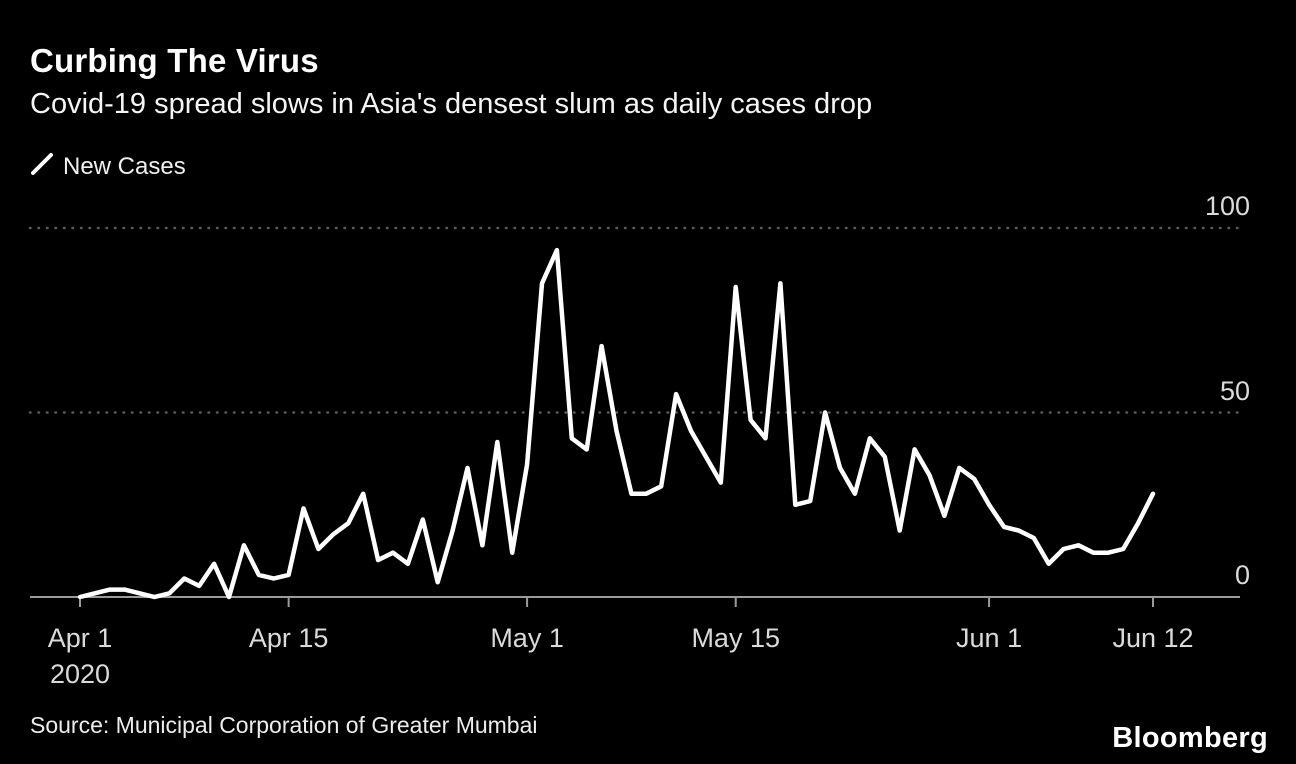 The image size is (1296, 764). I want to click on x-axis-label: May 15, so click(735, 638).